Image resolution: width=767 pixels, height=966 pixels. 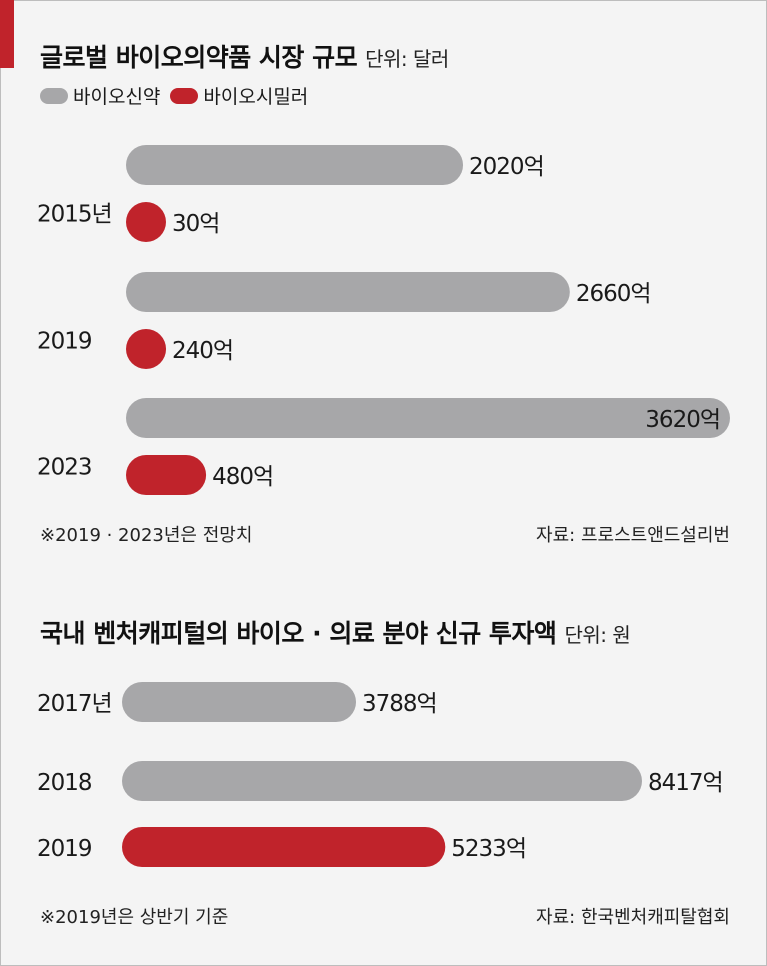 I want to click on data-label: 3620억, so click(x=682, y=420).